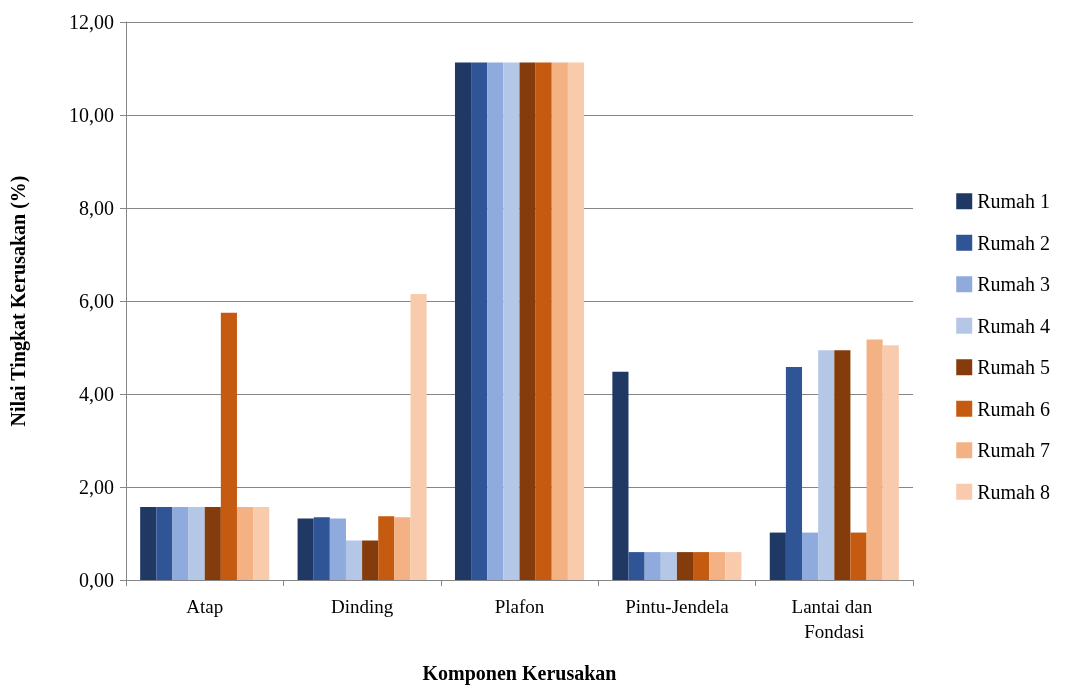  I want to click on legend-label: Rumah 3, so click(1014, 284).